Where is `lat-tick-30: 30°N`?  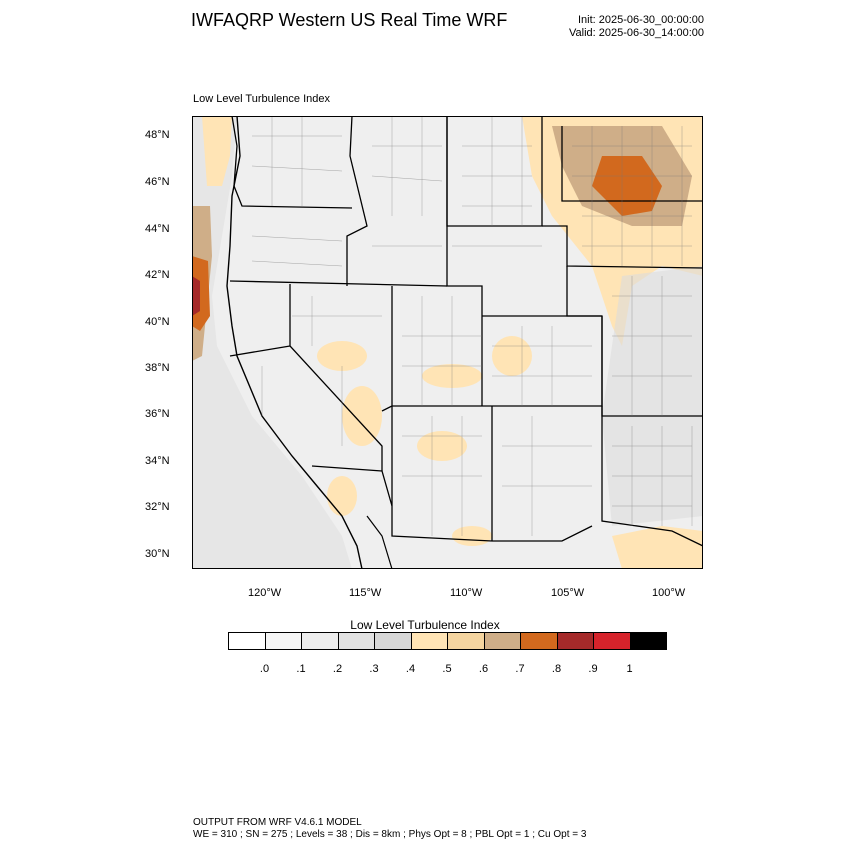 lat-tick-30: 30°N is located at coordinates (157, 554).